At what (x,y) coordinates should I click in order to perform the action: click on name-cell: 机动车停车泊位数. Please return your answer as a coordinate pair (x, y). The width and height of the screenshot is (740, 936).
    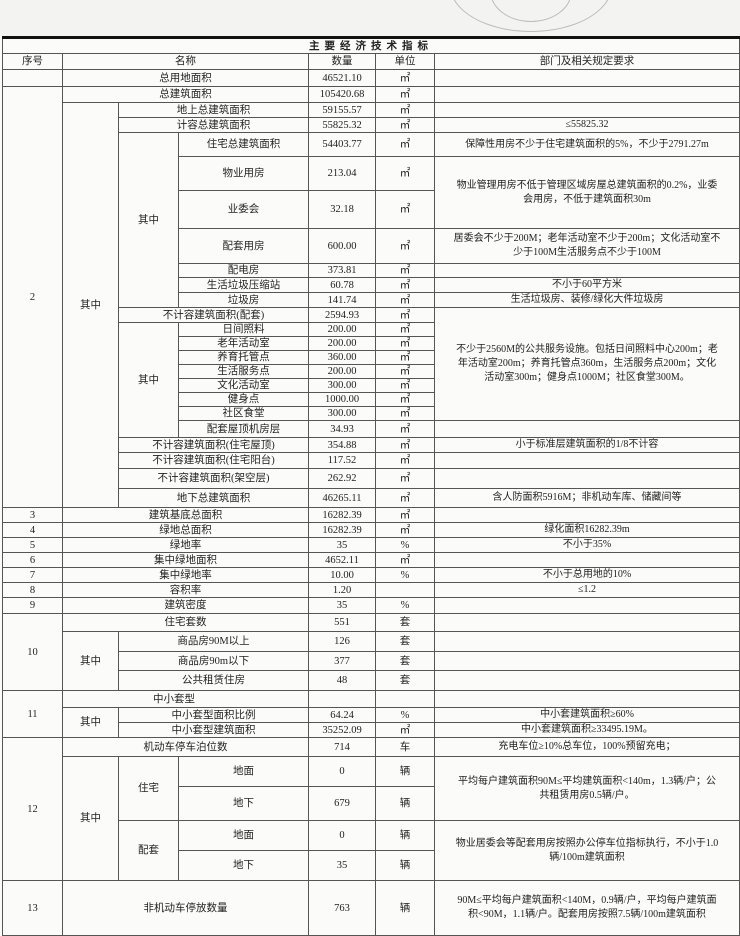
    Looking at the image, I should click on (185, 747).